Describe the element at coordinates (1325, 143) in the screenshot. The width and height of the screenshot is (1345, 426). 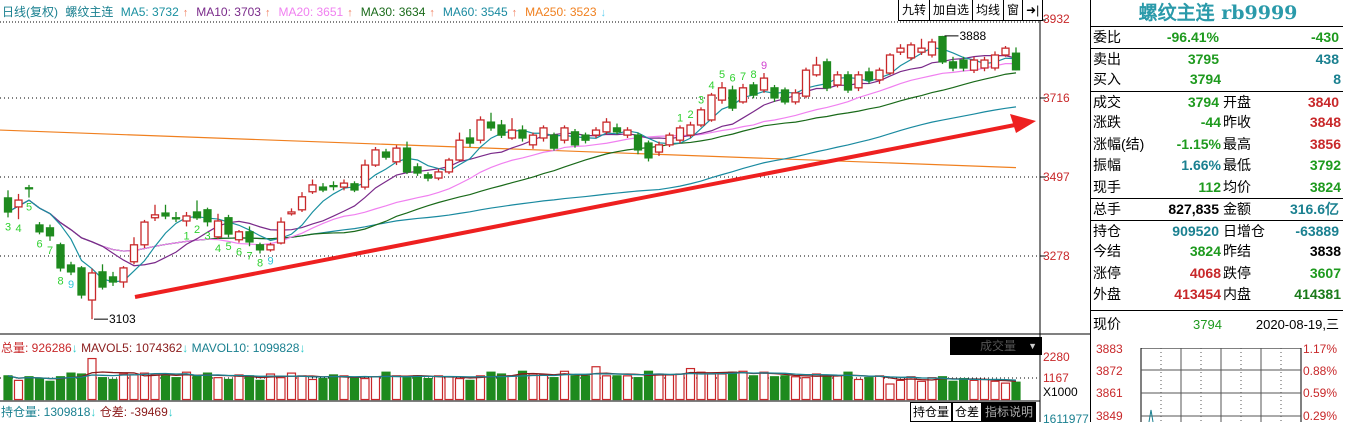
I see `quote-value: 3856` at that location.